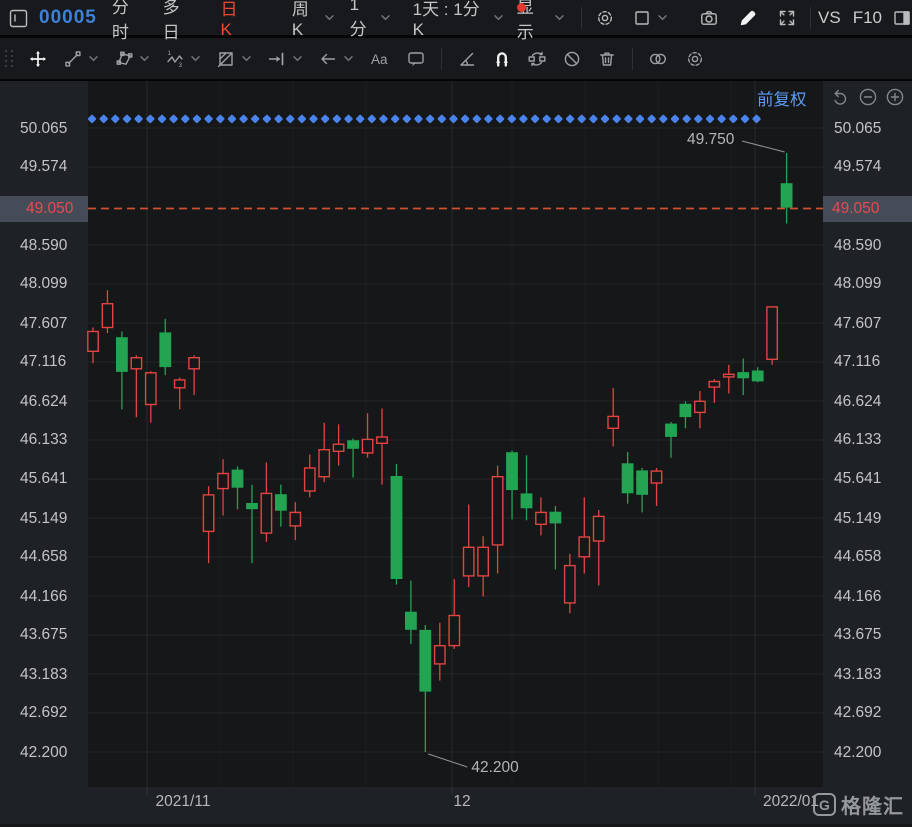 Image resolution: width=912 pixels, height=827 pixels. Describe the element at coordinates (285, 59) in the screenshot. I see `horizontal-ray-tool-icon` at that location.